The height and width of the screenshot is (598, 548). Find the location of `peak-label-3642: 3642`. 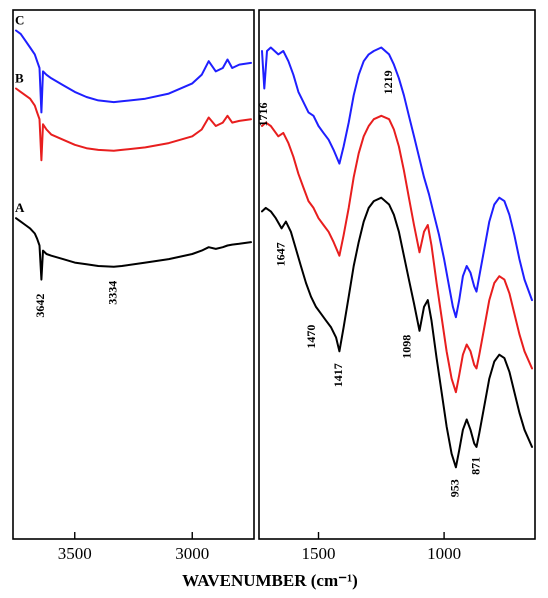

peak-label-3642: 3642 is located at coordinates (40, 306).